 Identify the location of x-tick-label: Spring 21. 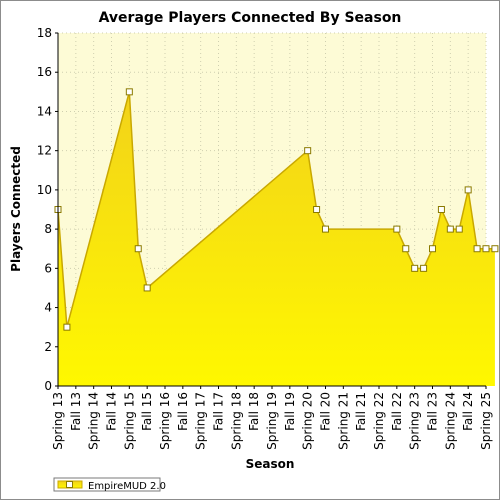
(343, 421).